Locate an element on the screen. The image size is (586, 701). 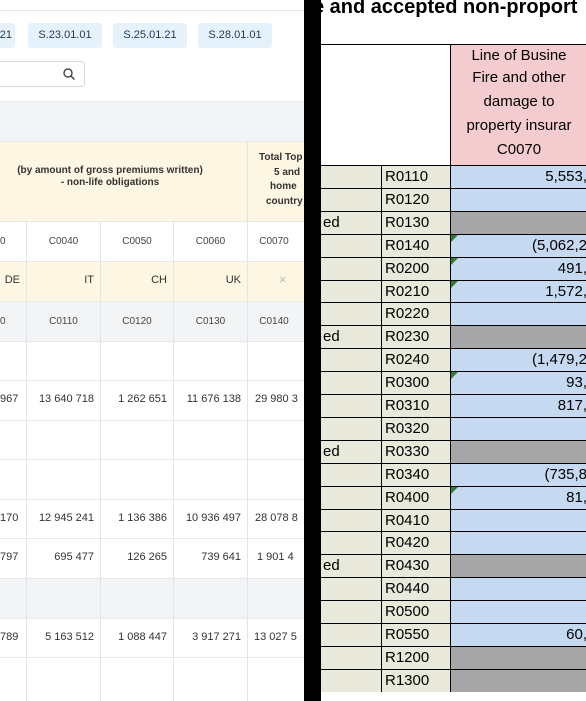
row-code-cell: R0500 is located at coordinates (416, 612).